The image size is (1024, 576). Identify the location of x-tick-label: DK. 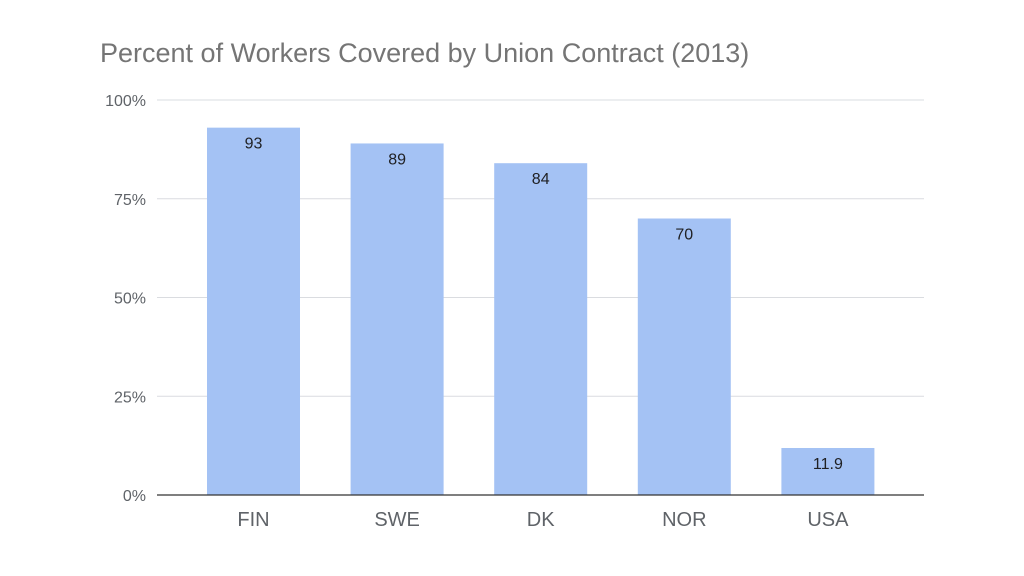
(541, 520).